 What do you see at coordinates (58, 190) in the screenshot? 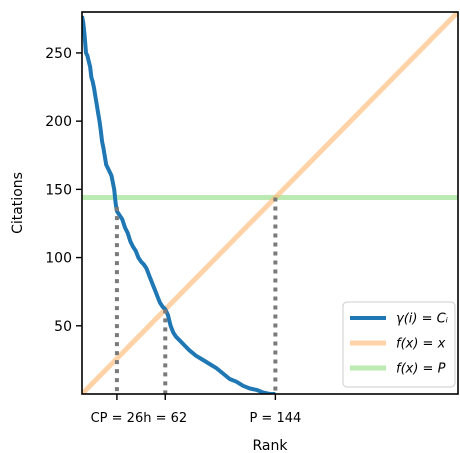
I see `y-tick-label: 150` at bounding box center [58, 190].